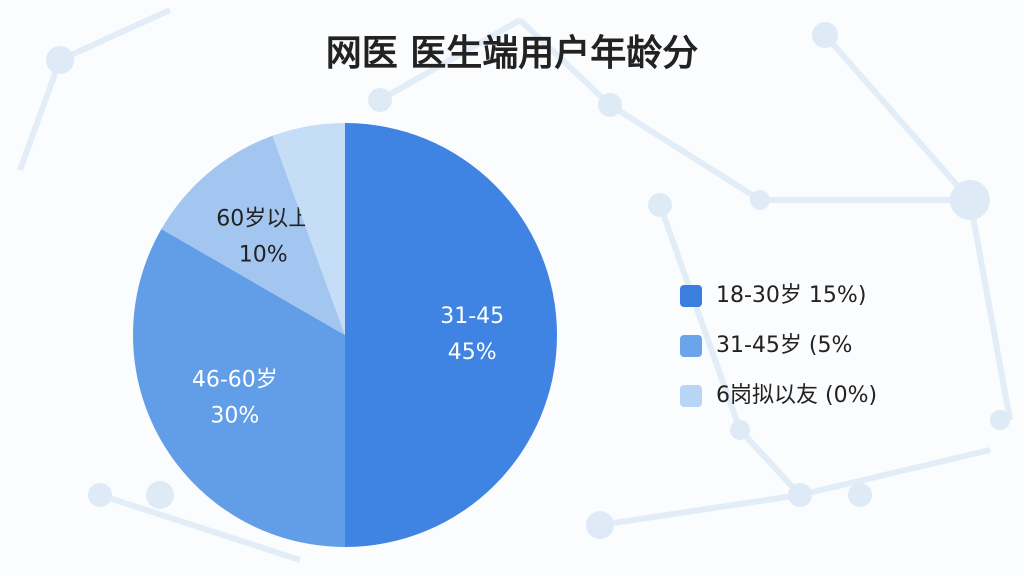  I want to click on slice-category-label: 60岁以上, so click(263, 219).